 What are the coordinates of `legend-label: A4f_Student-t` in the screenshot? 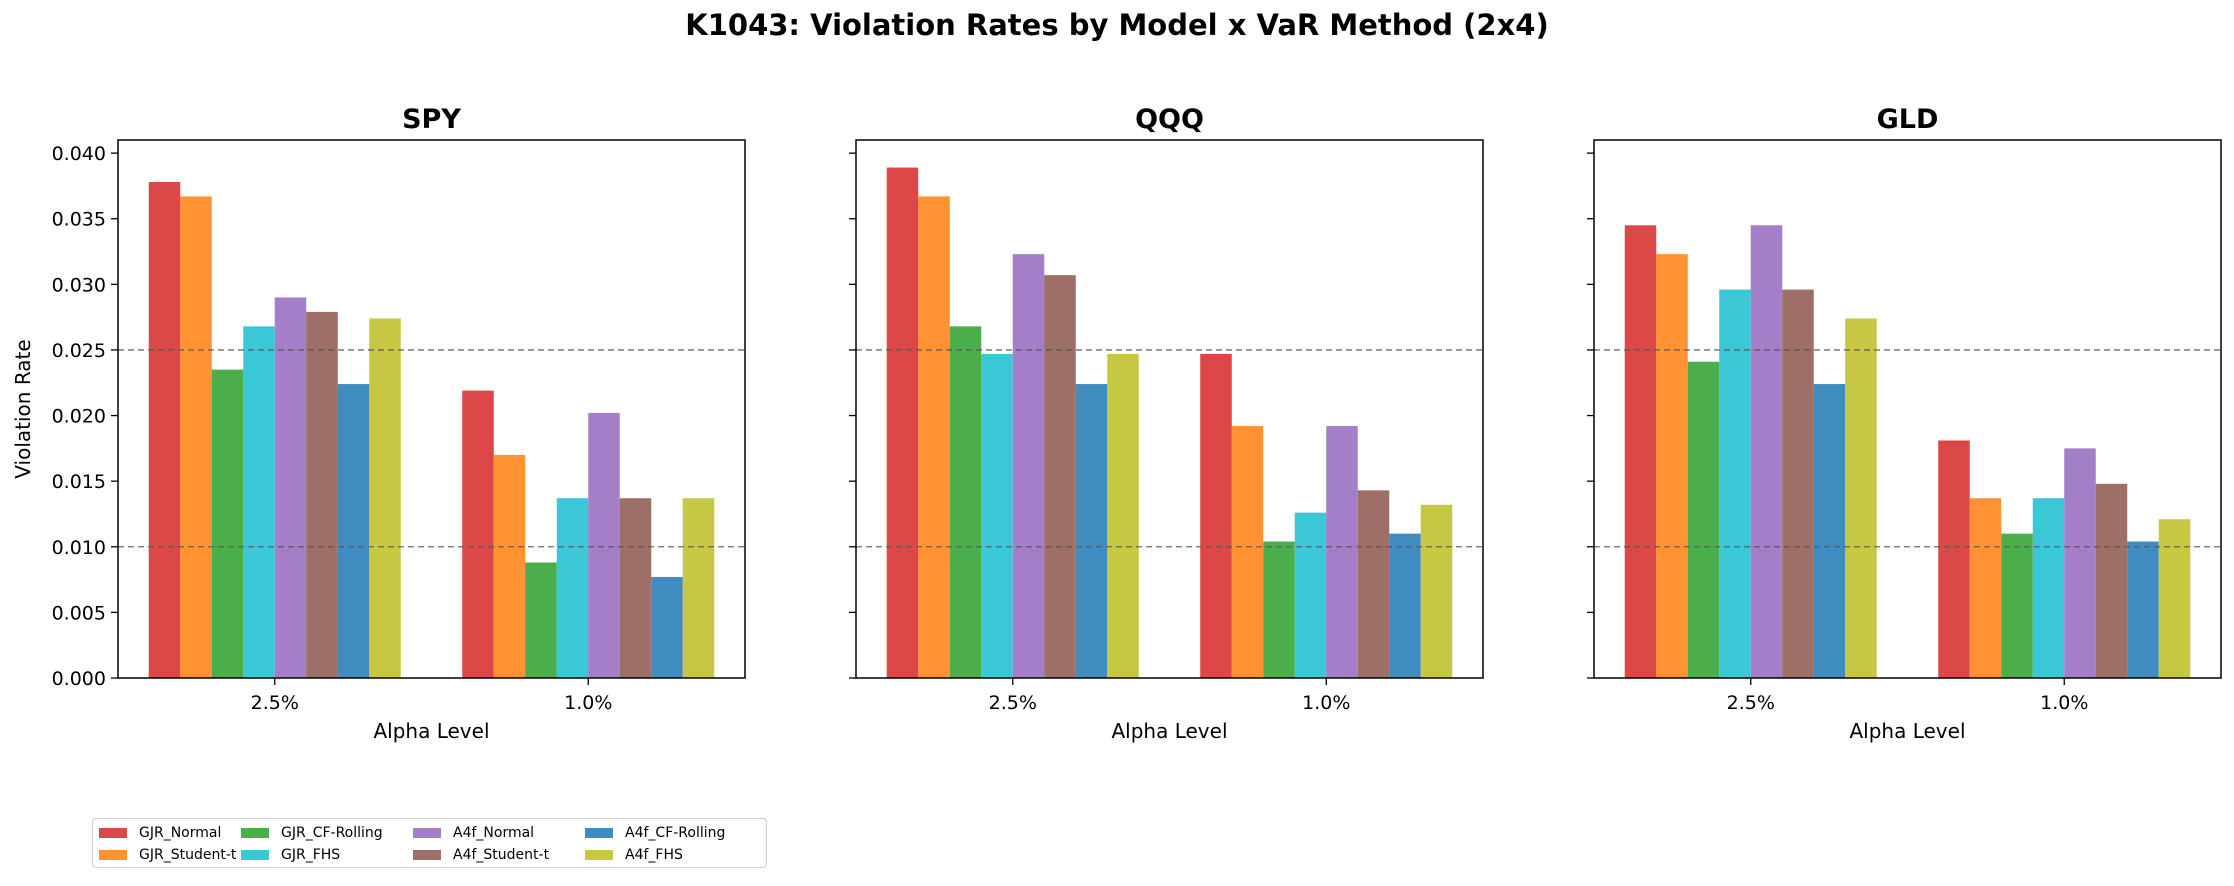 It's located at (501, 855).